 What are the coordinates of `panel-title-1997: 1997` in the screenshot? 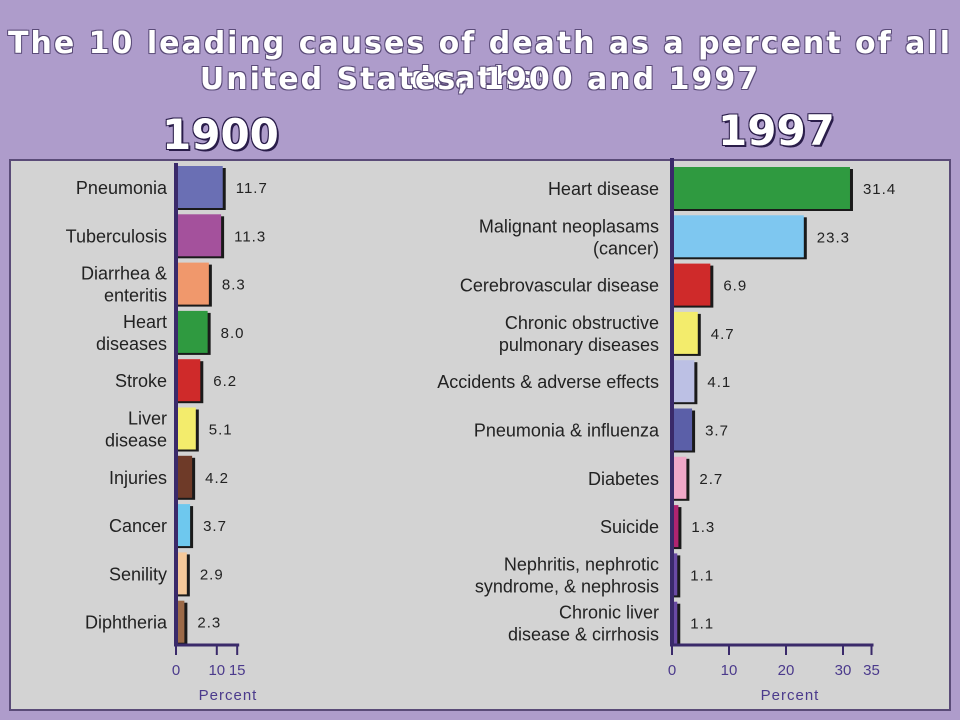 It's located at (776, 130).